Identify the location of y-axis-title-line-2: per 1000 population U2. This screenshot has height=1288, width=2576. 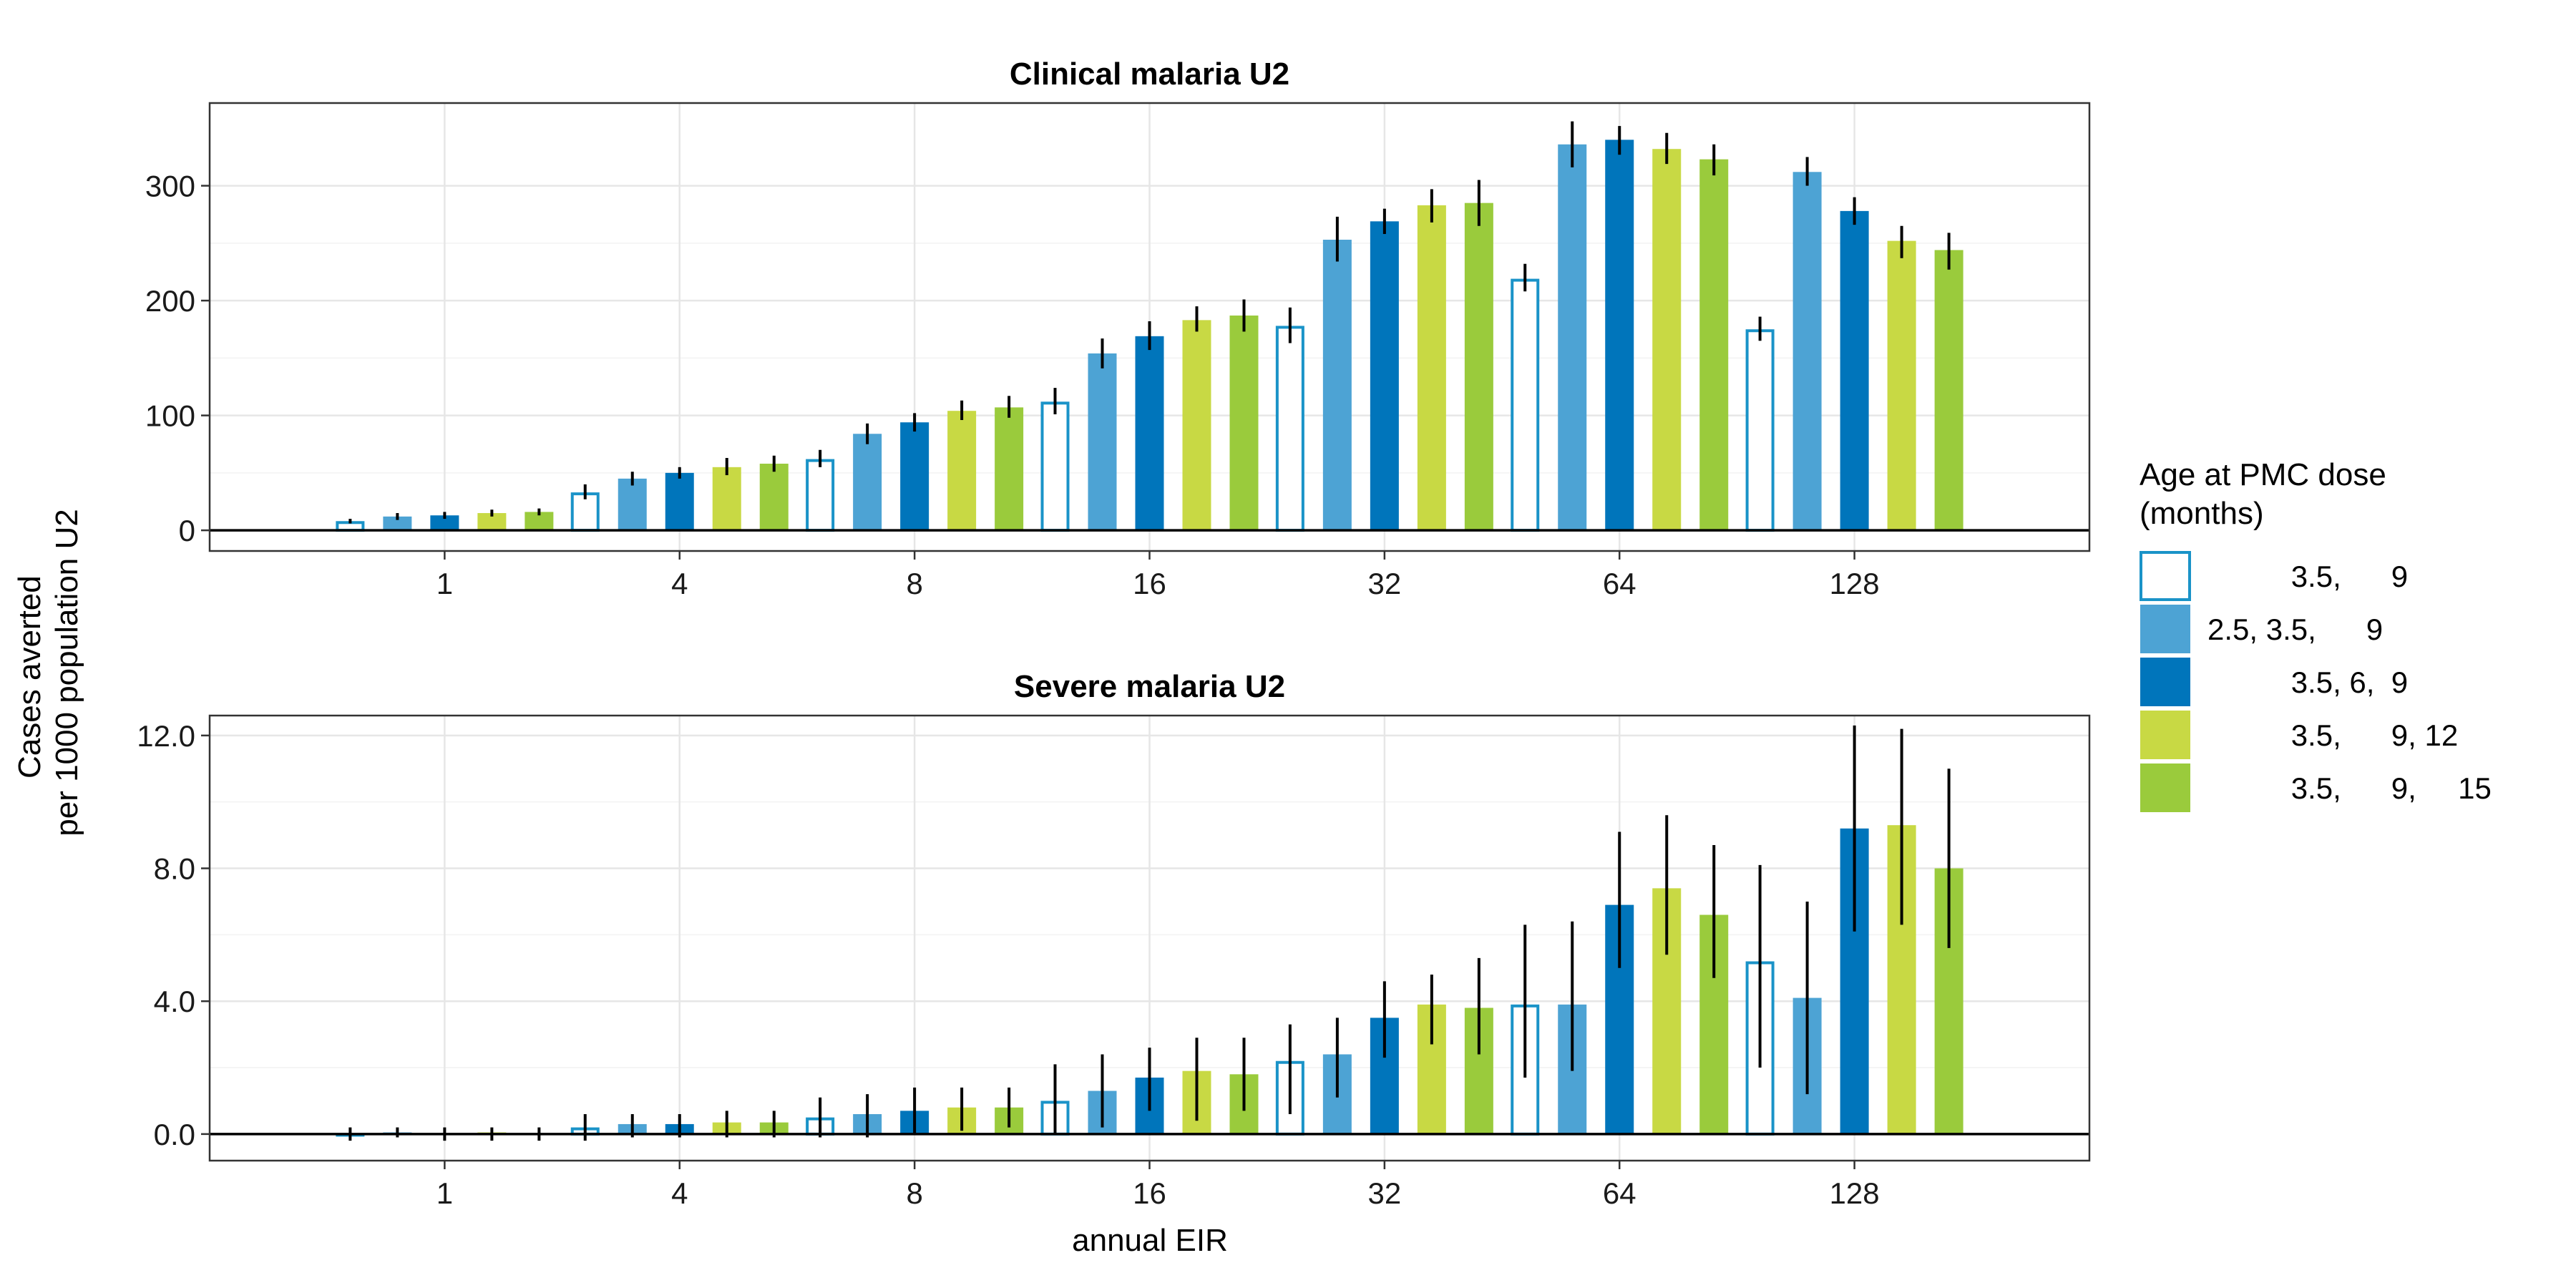
(66, 672).